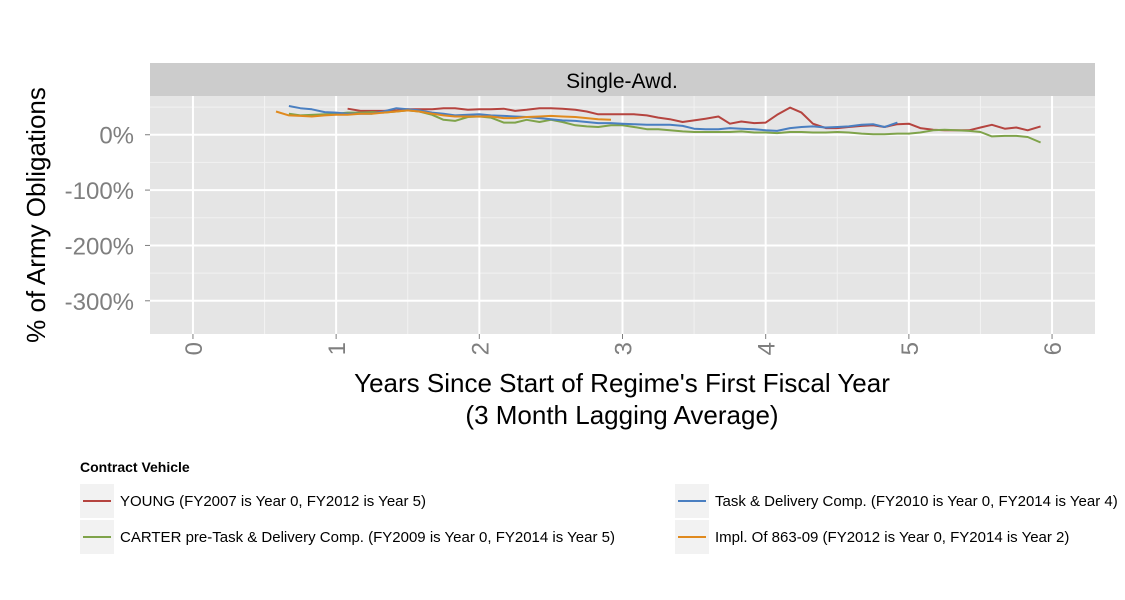  I want to click on x-tick-label: 6, so click(1053, 348).